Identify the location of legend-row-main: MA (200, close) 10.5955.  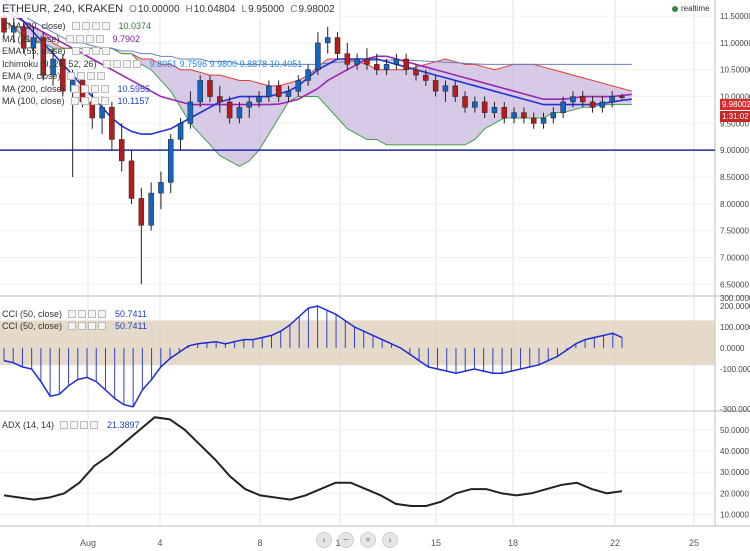
(76, 89).